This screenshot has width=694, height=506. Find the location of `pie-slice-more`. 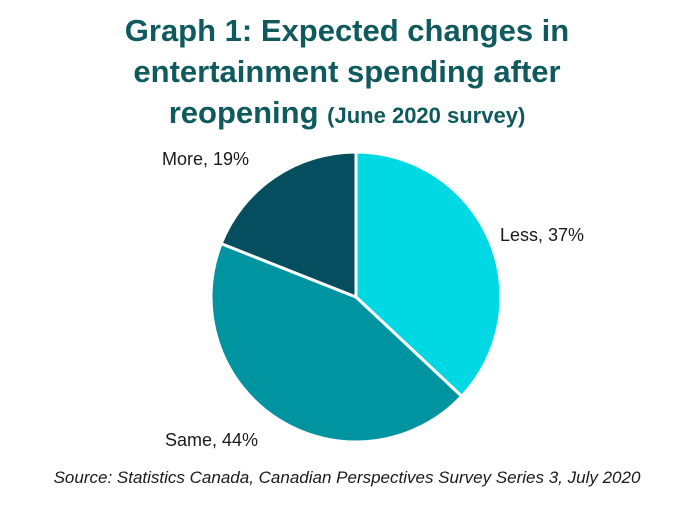

pie-slice-more is located at coordinates (288, 224).